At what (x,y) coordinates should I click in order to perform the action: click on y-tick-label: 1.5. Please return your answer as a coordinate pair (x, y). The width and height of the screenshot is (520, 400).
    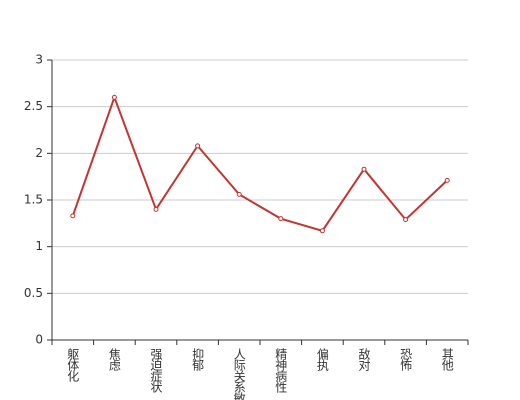
    Looking at the image, I should click on (33, 200).